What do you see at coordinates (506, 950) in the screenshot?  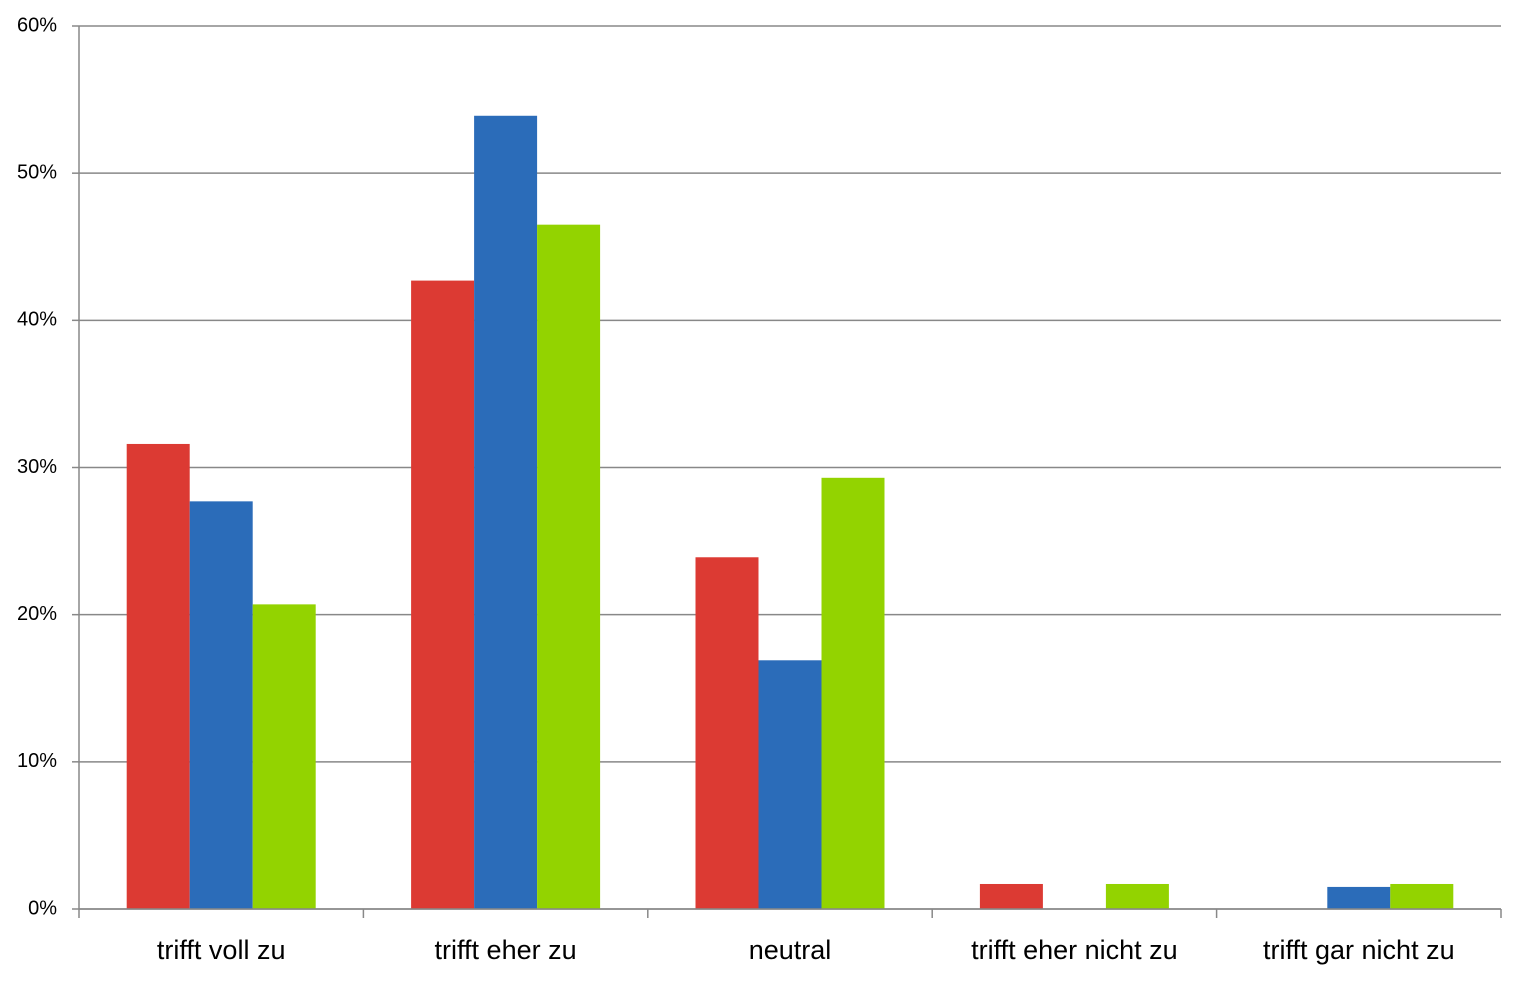 I see `x-tick-label: trifft eher zu` at bounding box center [506, 950].